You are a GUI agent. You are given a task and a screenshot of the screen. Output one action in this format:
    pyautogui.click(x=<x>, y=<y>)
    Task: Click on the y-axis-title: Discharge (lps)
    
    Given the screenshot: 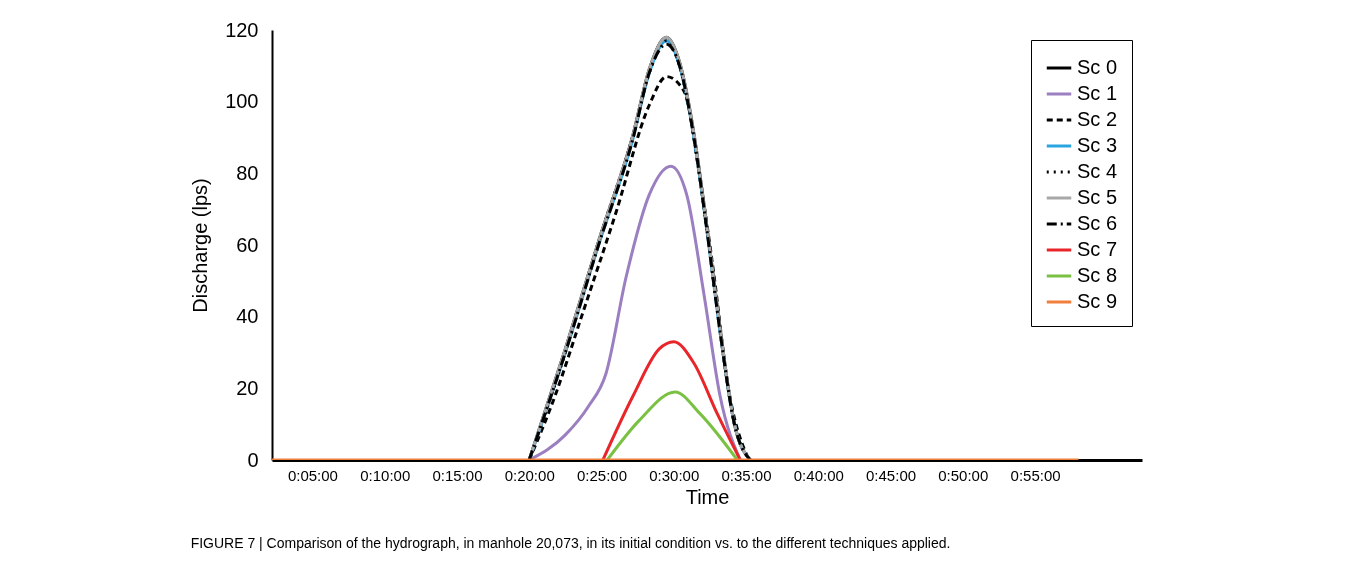 What is the action you would take?
    pyautogui.click(x=200, y=245)
    